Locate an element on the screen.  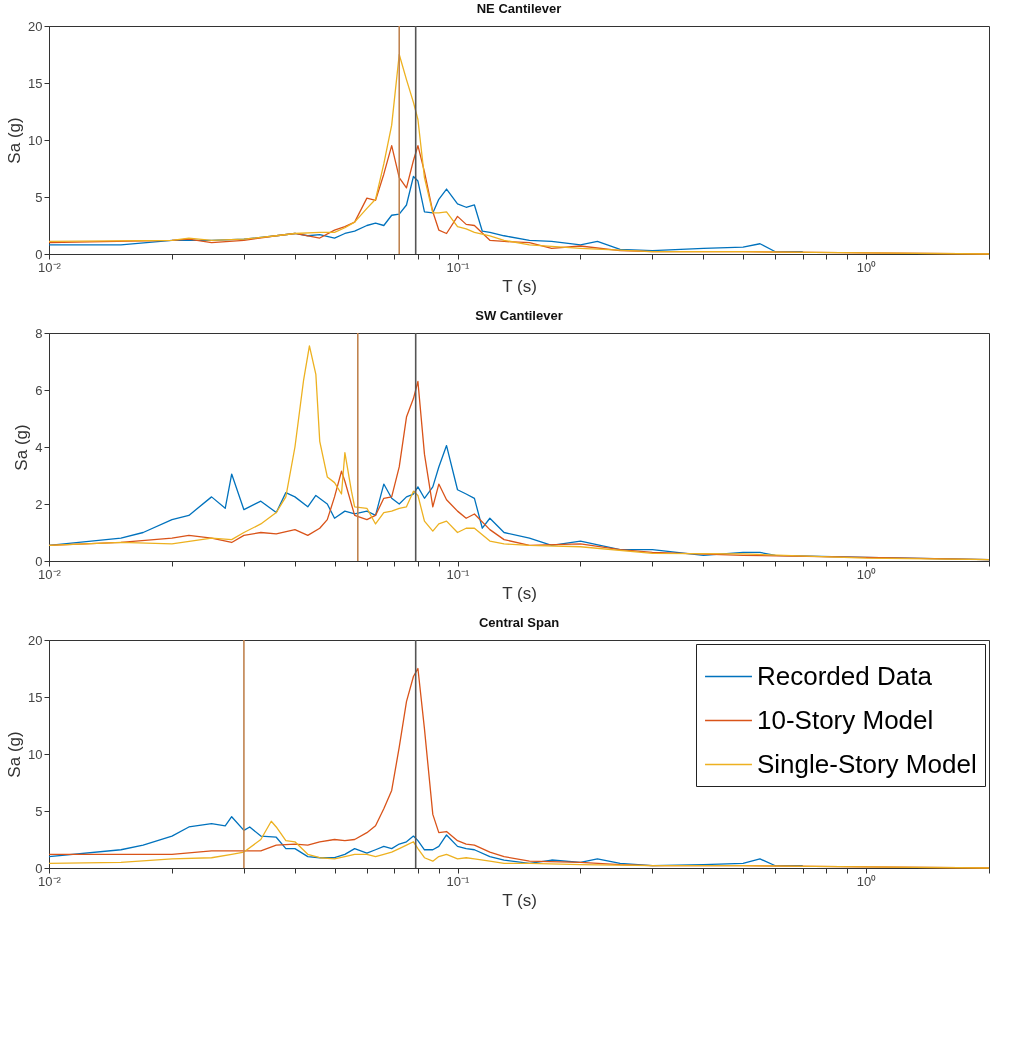
chart-title: Central Span is located at coordinates (519, 622).